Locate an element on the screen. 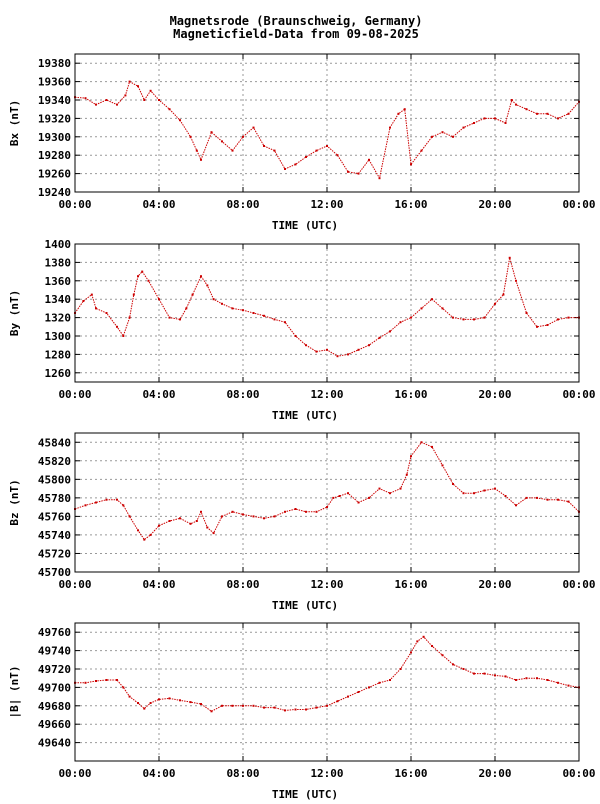 Image resolution: width=600 pixels, height=804 pixels. y-tick-label: 45800 is located at coordinates (54, 479).